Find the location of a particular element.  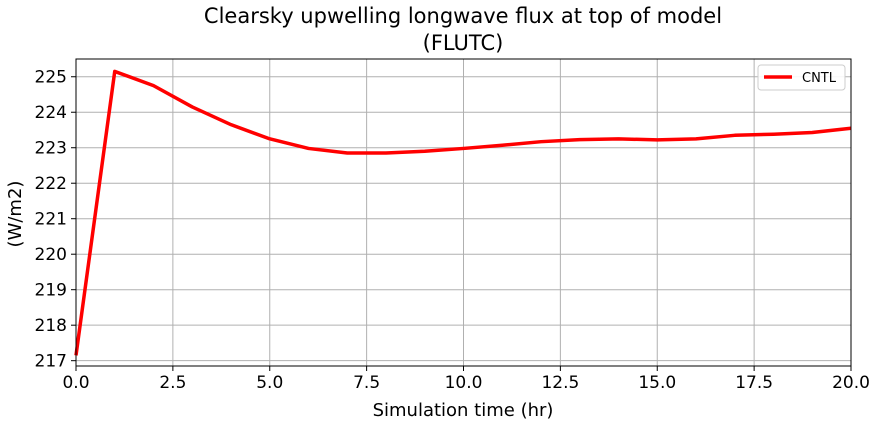

x-tick-label-8: 20.0 is located at coordinates (851, 383).